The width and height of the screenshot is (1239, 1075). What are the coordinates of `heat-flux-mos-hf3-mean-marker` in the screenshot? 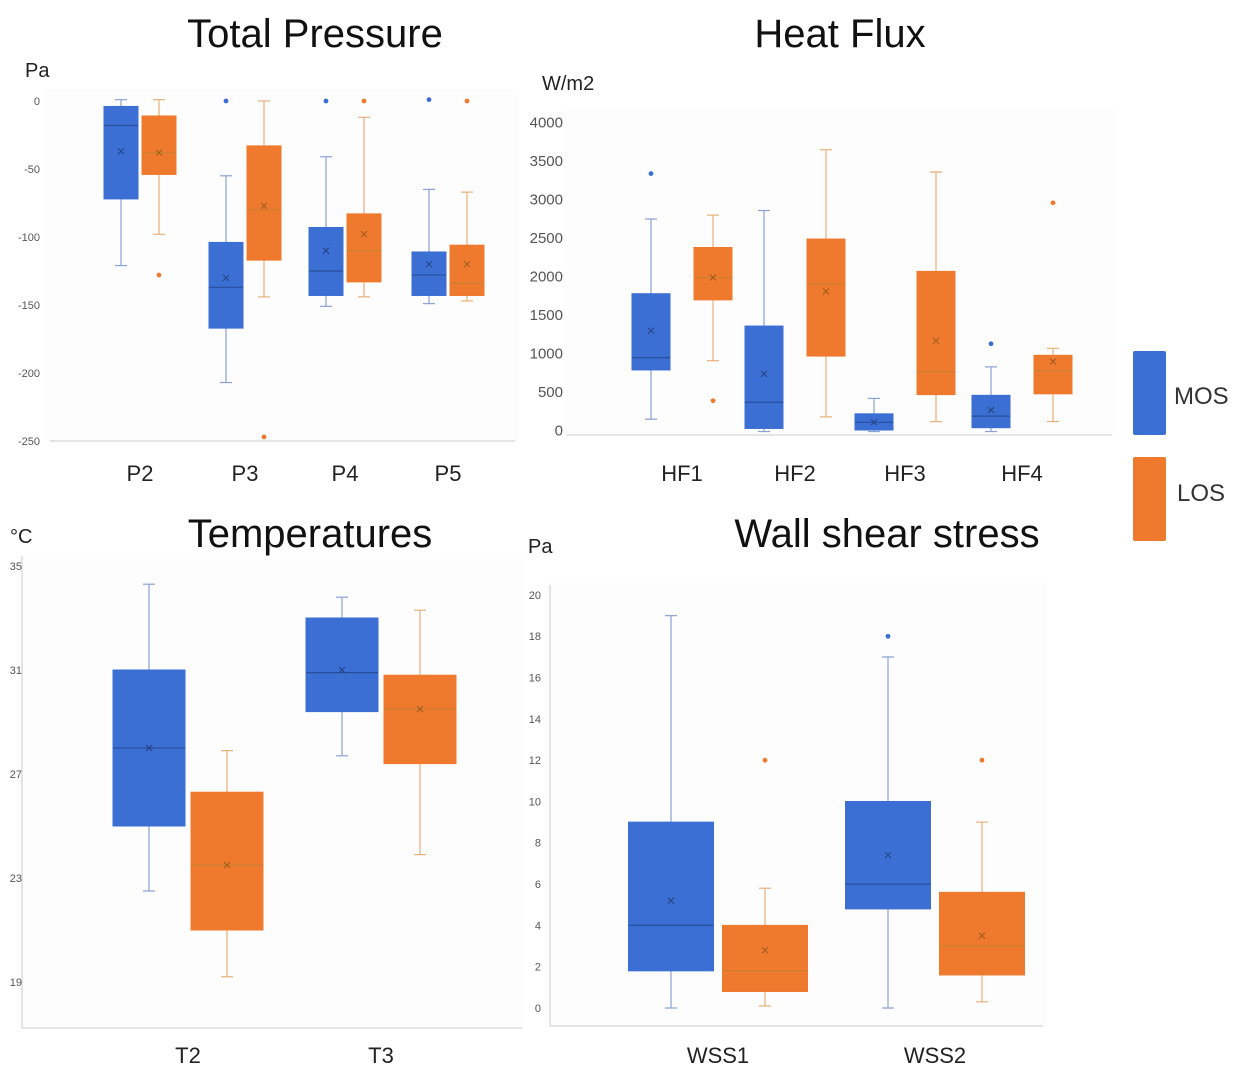 It's located at (874, 422).